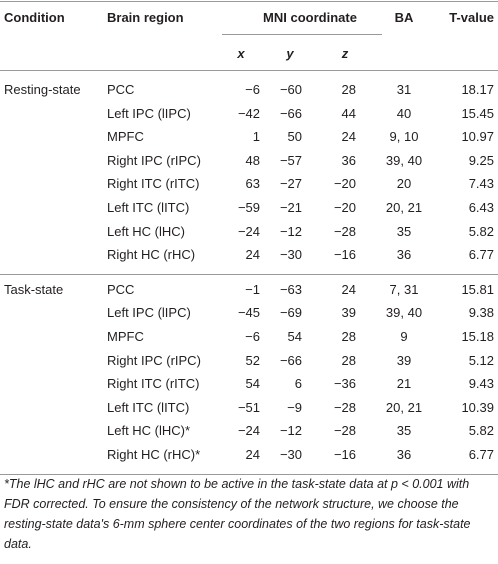 This screenshot has width=498, height=564. What do you see at coordinates (481, 360) in the screenshot?
I see `value-cell: 5.12` at bounding box center [481, 360].